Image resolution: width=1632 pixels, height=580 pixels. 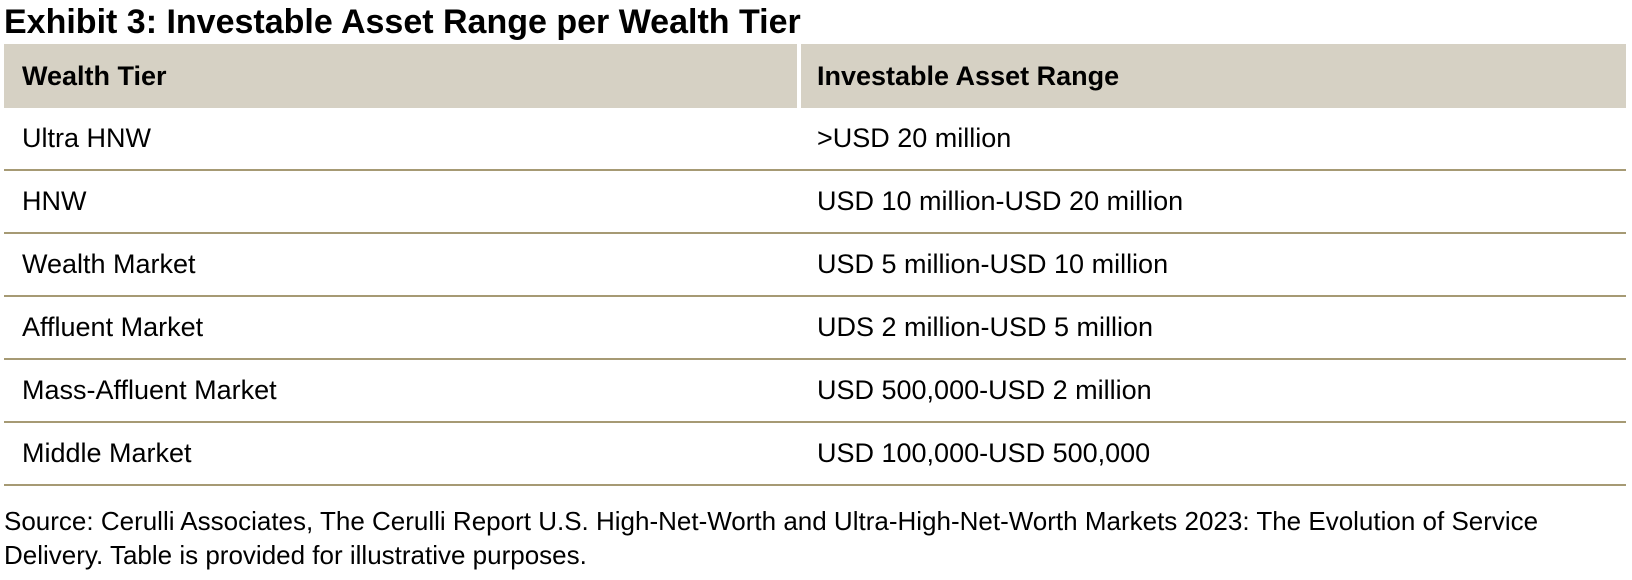 What do you see at coordinates (815, 76) in the screenshot?
I see `table-header-row: Wealth Tier Investable Asset Range` at bounding box center [815, 76].